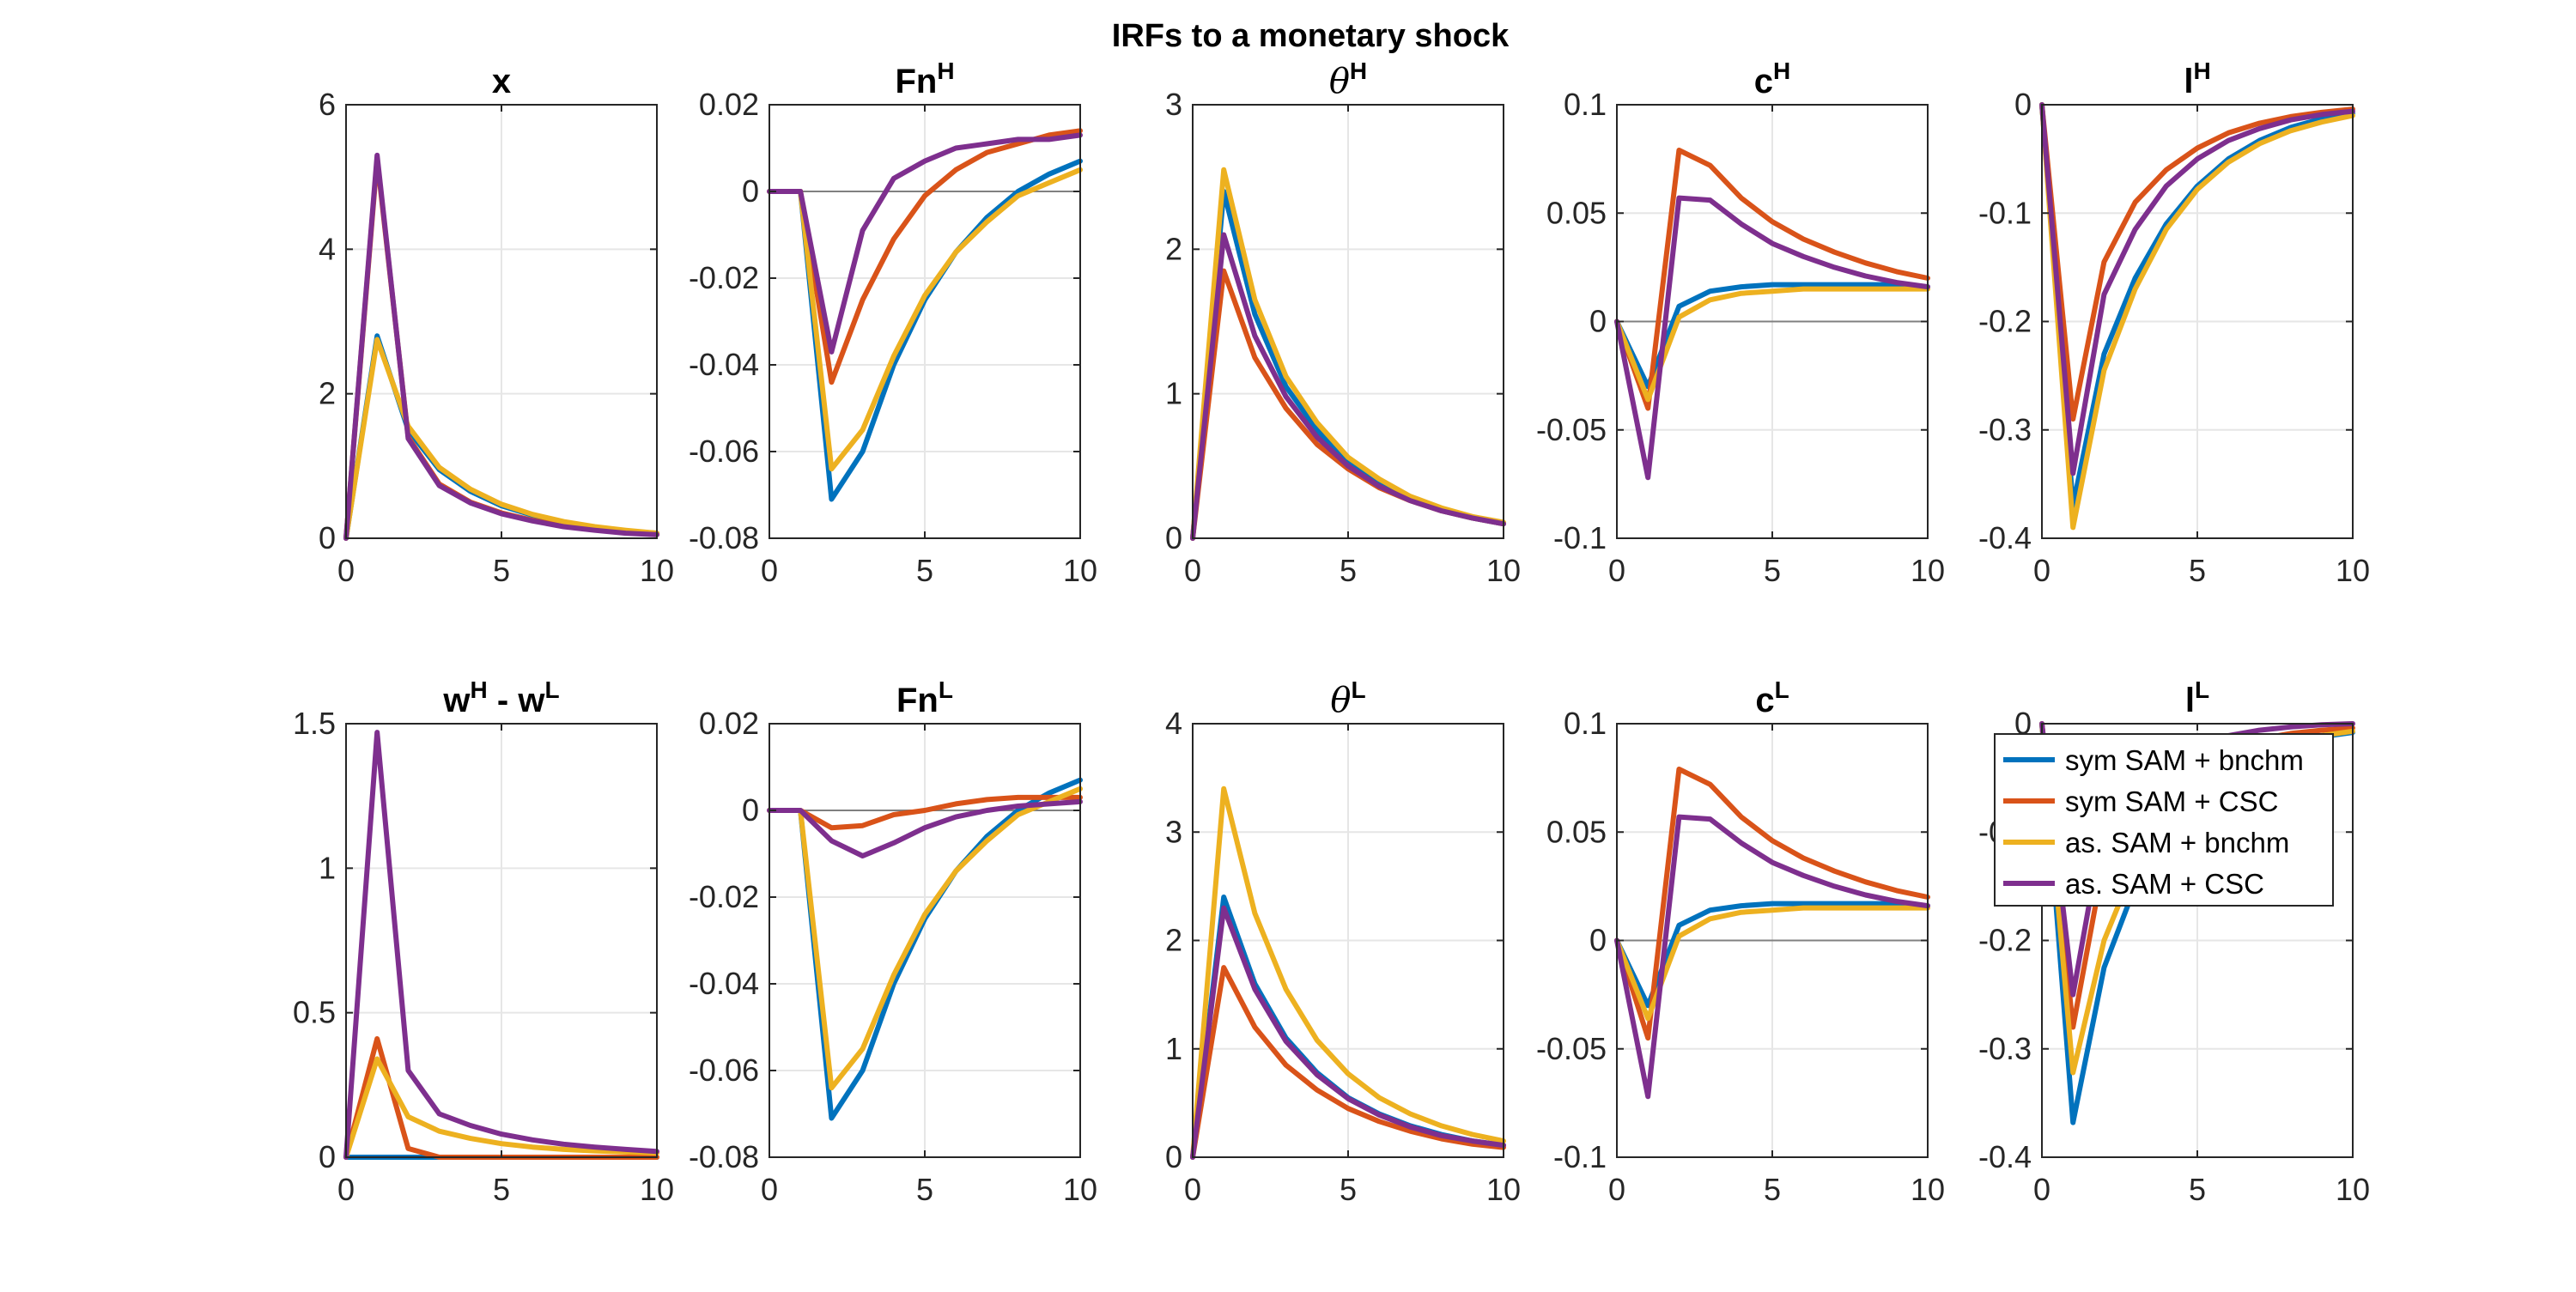 This screenshot has width=2576, height=1292. What do you see at coordinates (1772, 697) in the screenshot?
I see `panel-title: cL` at bounding box center [1772, 697].